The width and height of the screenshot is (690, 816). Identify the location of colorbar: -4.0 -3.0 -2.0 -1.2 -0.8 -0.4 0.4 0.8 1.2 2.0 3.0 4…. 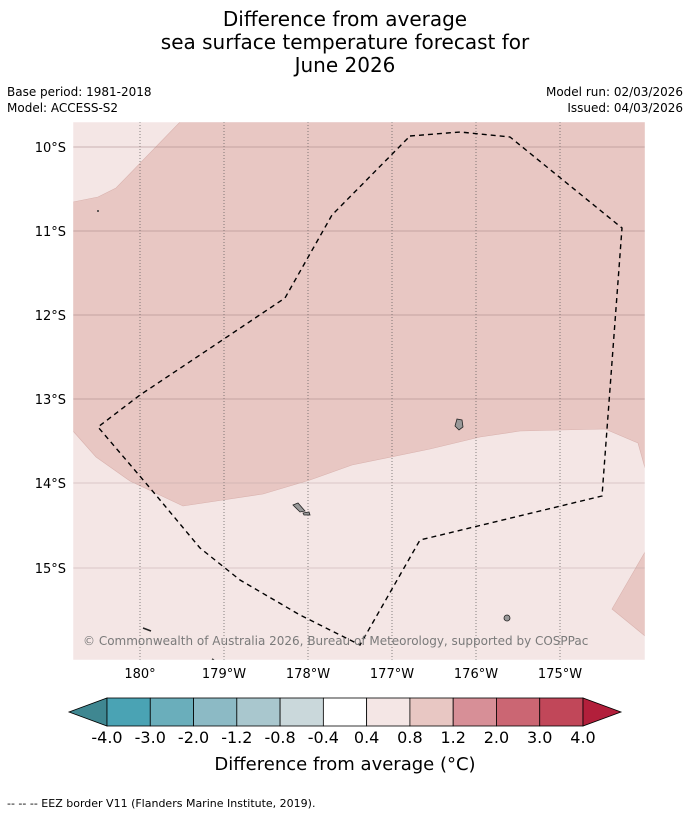
(345, 722).